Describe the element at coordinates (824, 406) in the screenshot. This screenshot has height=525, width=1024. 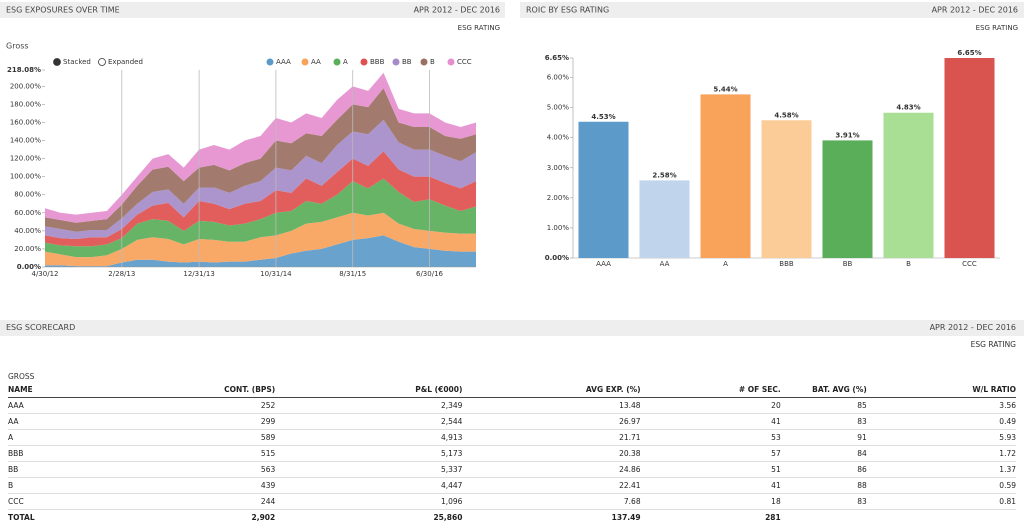
I see `cell: 85` at that location.